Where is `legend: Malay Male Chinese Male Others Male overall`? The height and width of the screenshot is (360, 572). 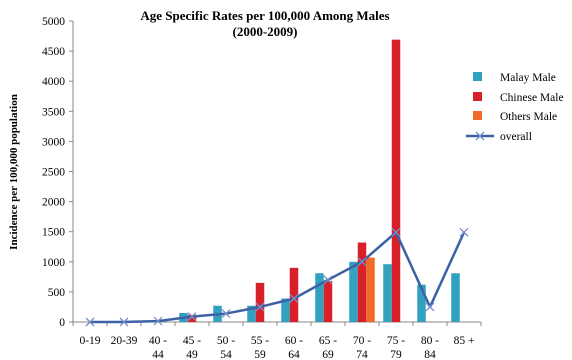
legend: Malay Male Chinese Male Others Male overall is located at coordinates (515, 107).